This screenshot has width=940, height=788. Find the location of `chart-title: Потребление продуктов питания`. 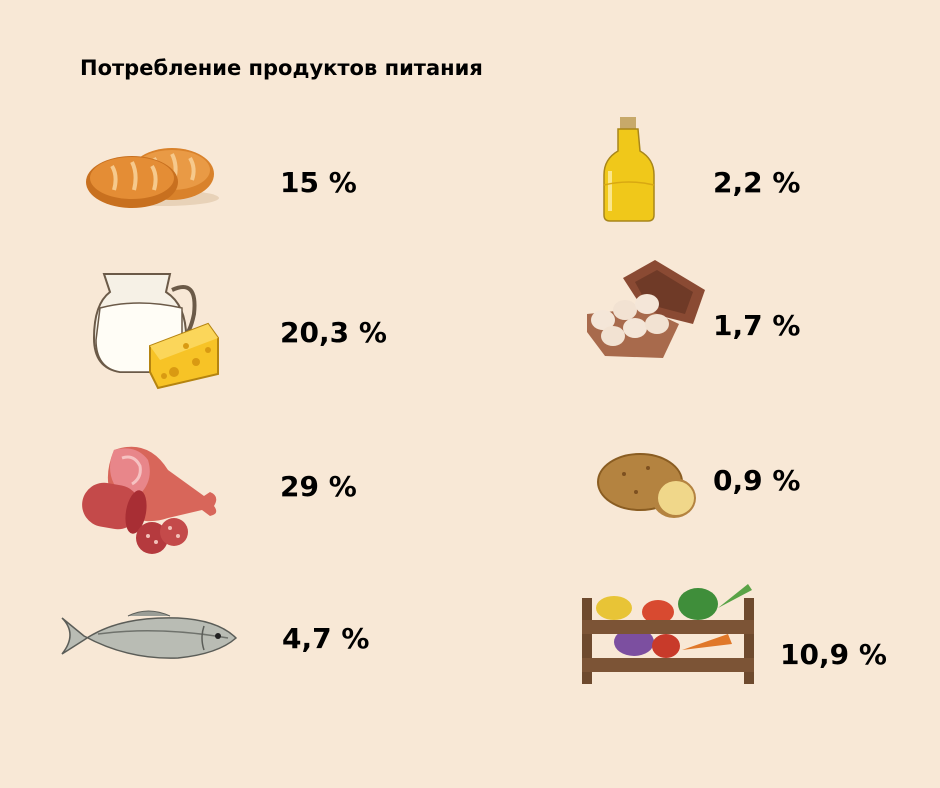

chart-title: Потребление продуктов питания is located at coordinates (281, 68).